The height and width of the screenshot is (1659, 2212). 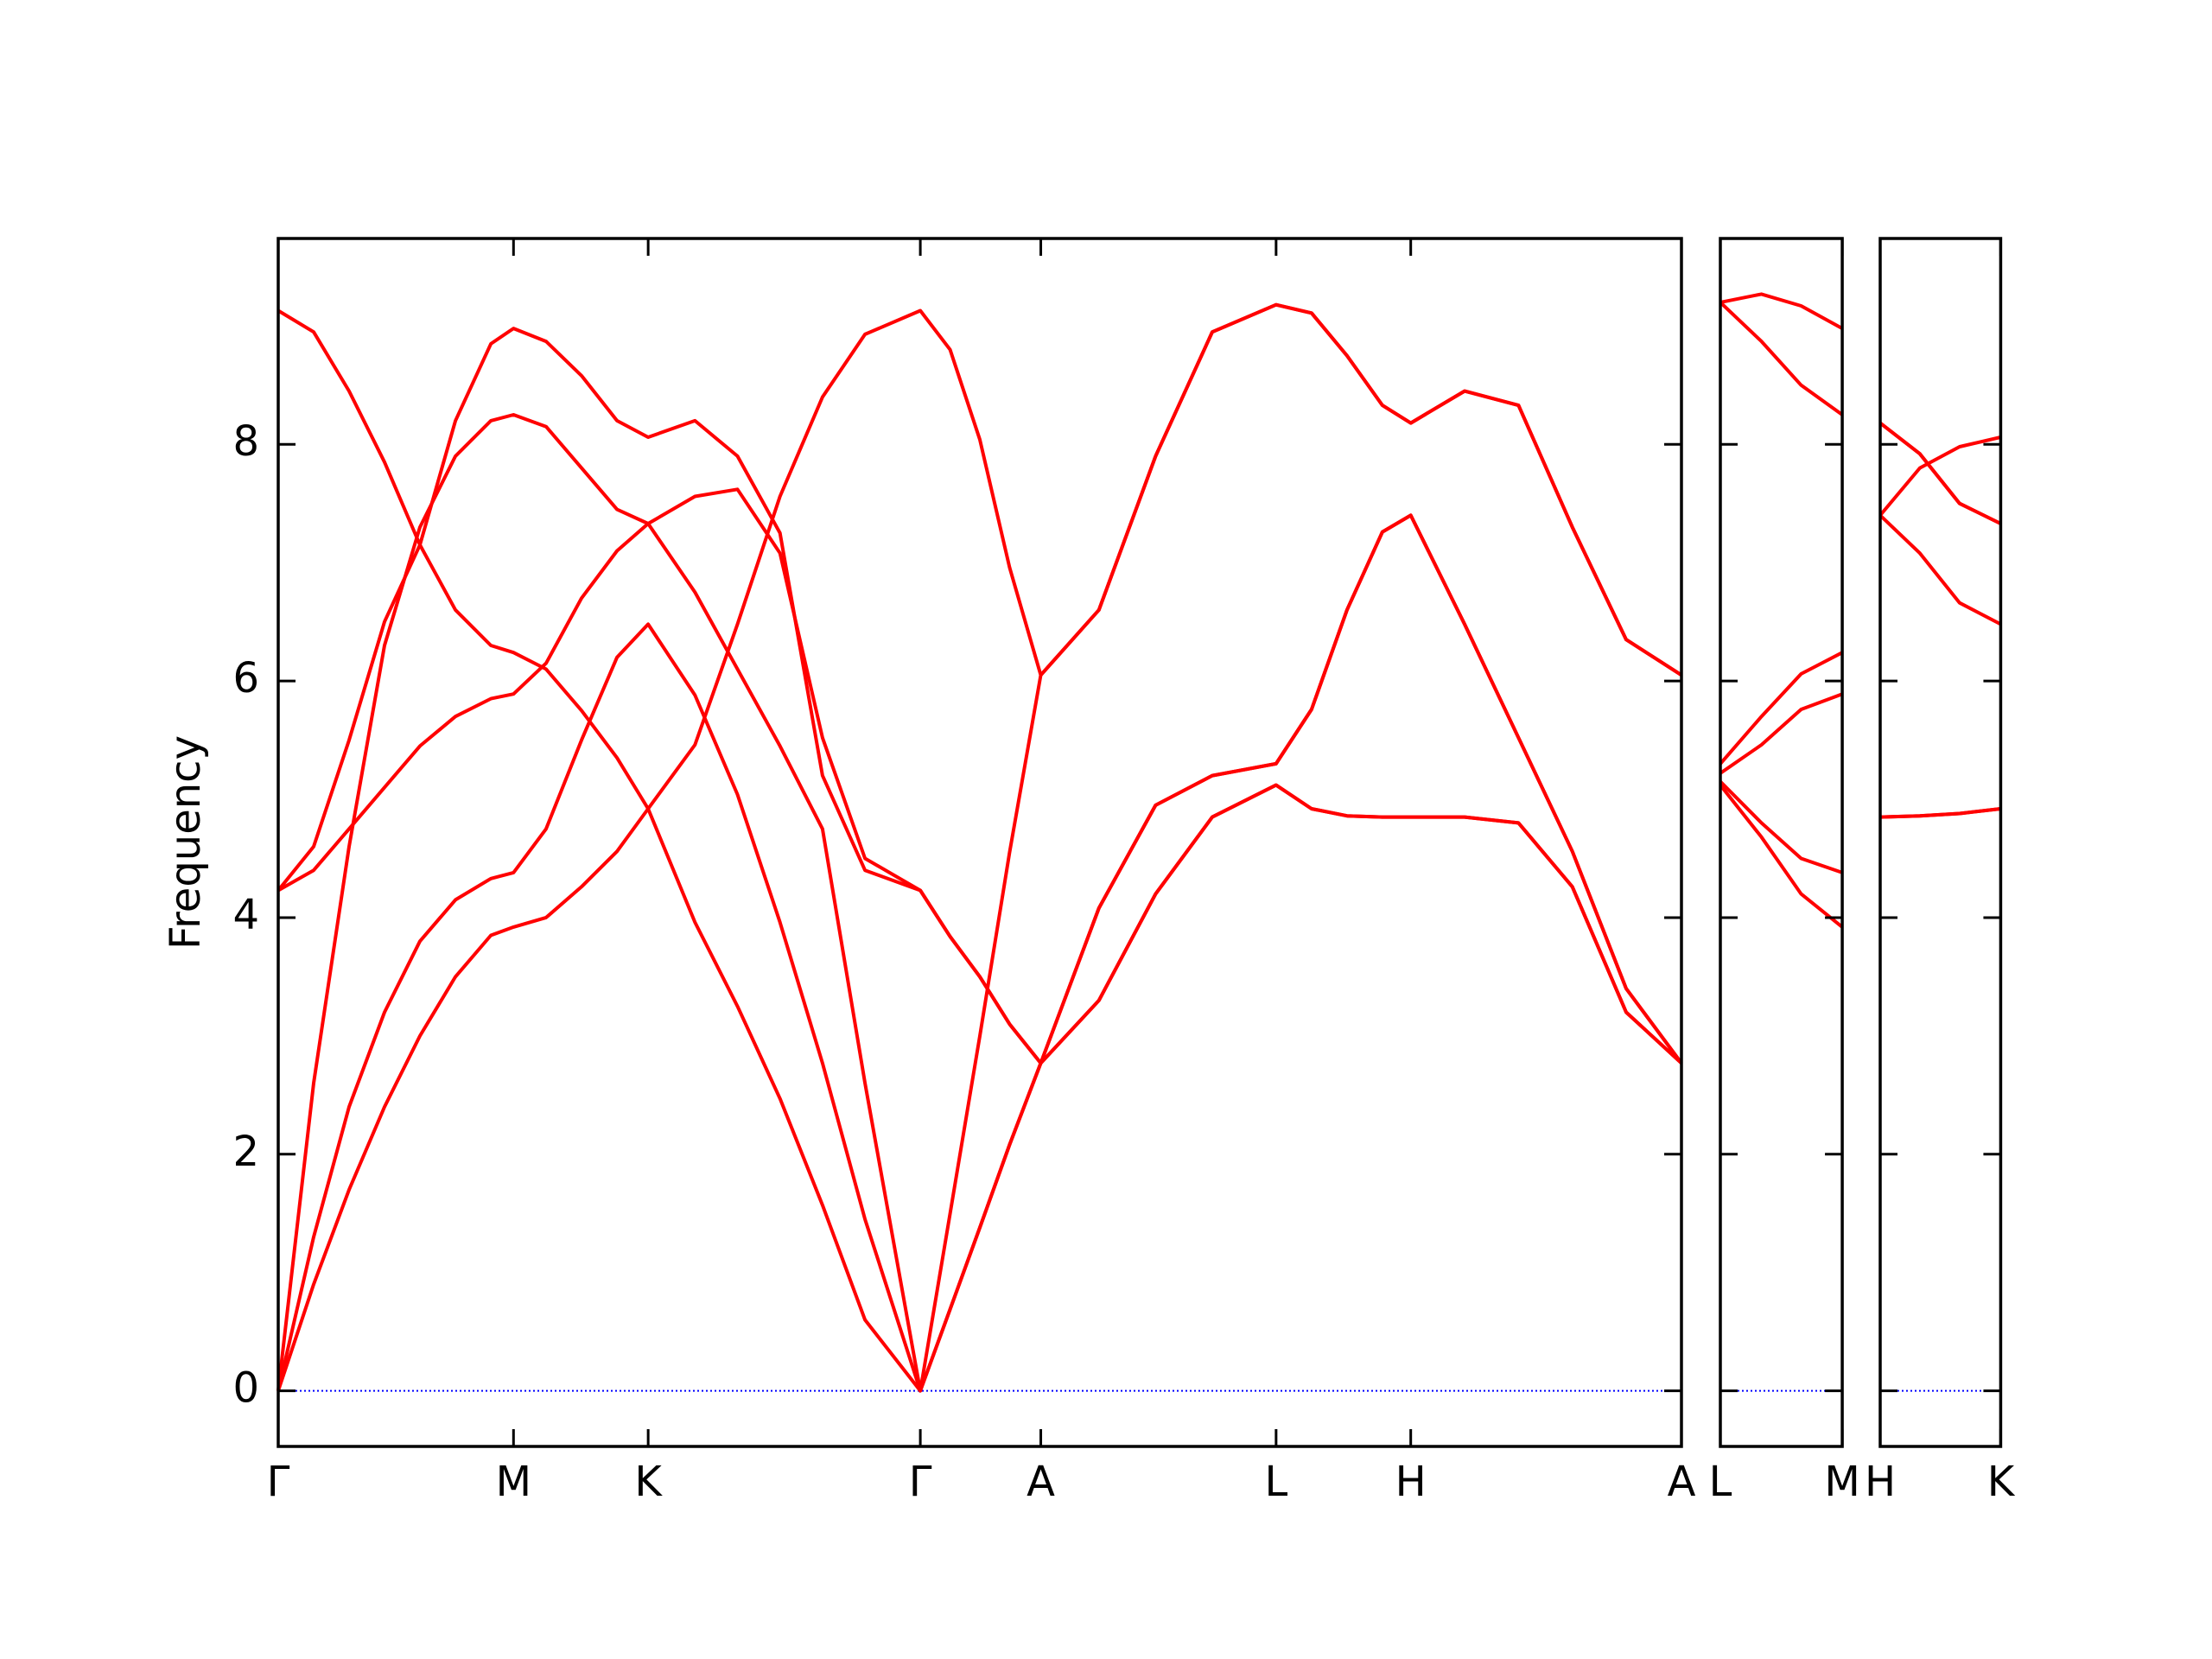 I want to click on y-tick-label: 6, so click(x=245, y=678).